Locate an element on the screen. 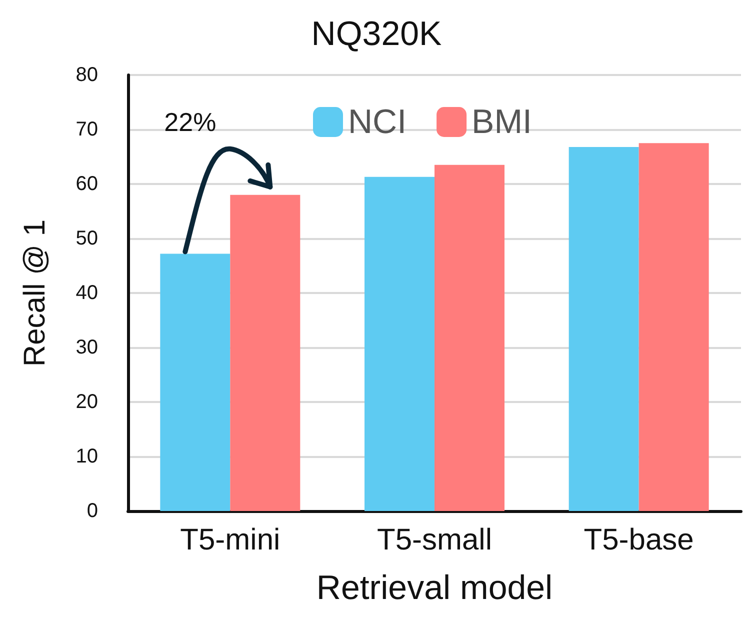 The image size is (753, 623). y-tick-label: 80 is located at coordinates (87, 75).